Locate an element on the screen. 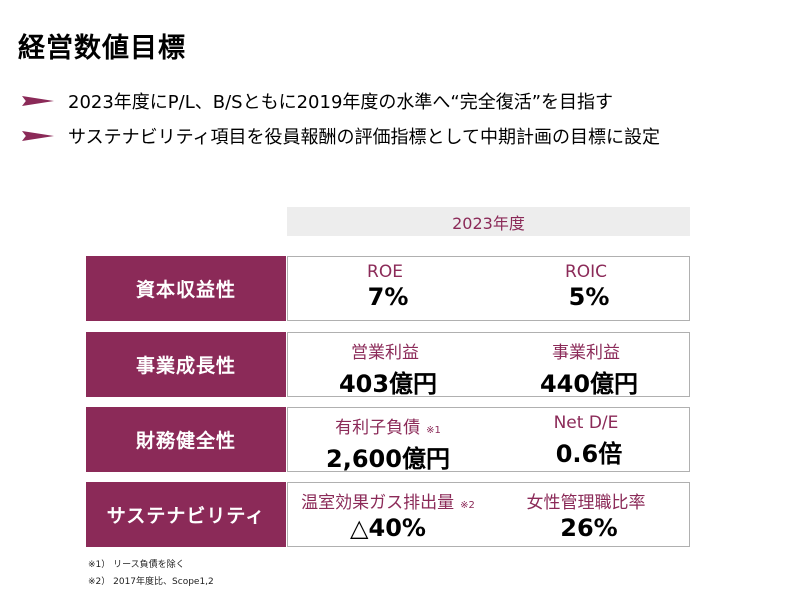  metric-cell: ROE 7% is located at coordinates (388, 288).